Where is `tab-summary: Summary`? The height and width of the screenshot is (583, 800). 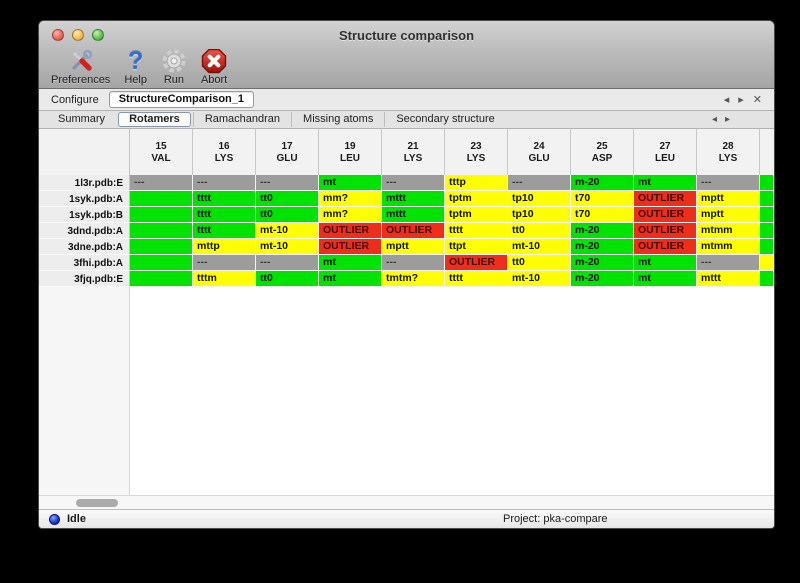 tab-summary: Summary is located at coordinates (82, 119).